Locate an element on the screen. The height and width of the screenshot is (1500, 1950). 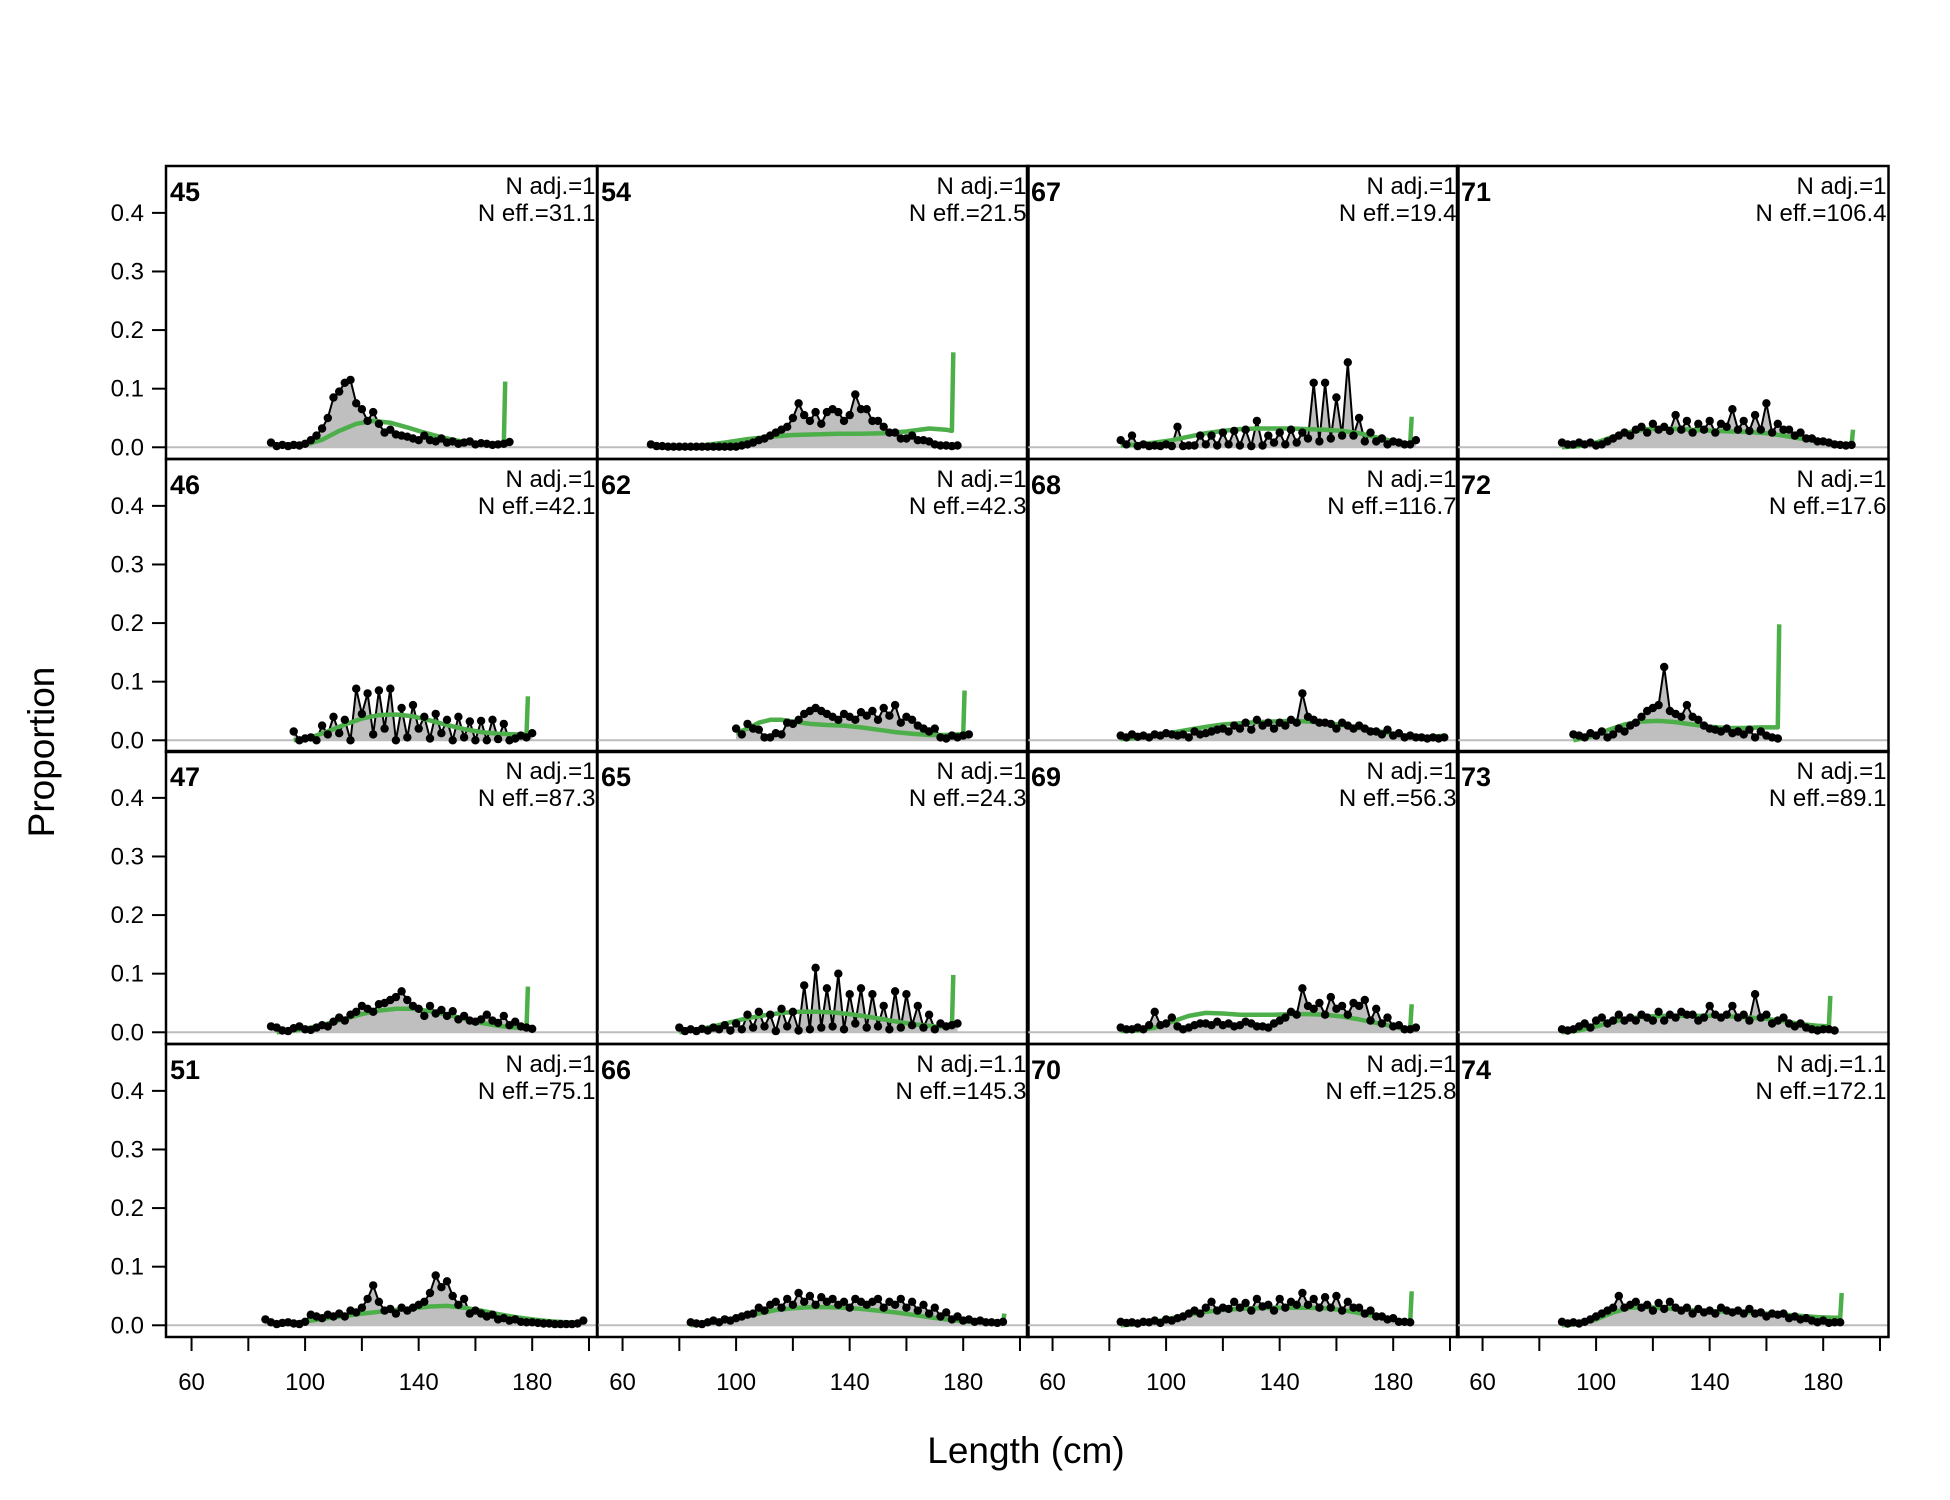
panel-frame is located at coordinates (1242, 1190).